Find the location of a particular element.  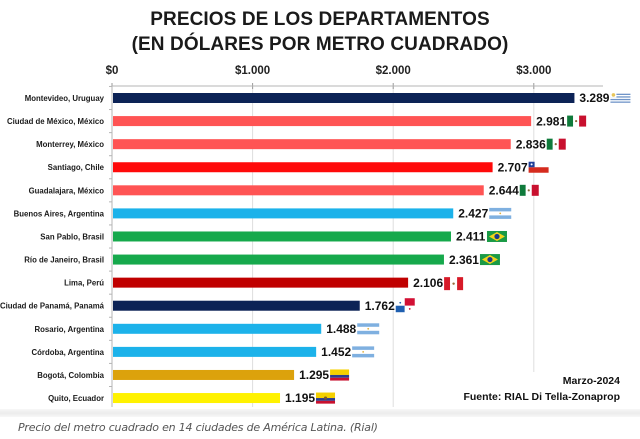

notes-background is located at coordinates (540, 390).